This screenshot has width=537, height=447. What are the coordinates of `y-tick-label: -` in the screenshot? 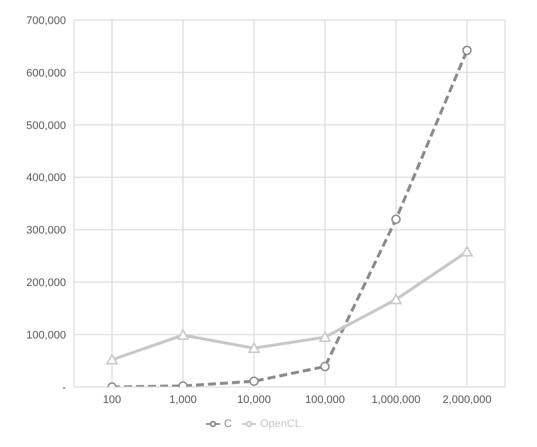 It's located at (64, 388).